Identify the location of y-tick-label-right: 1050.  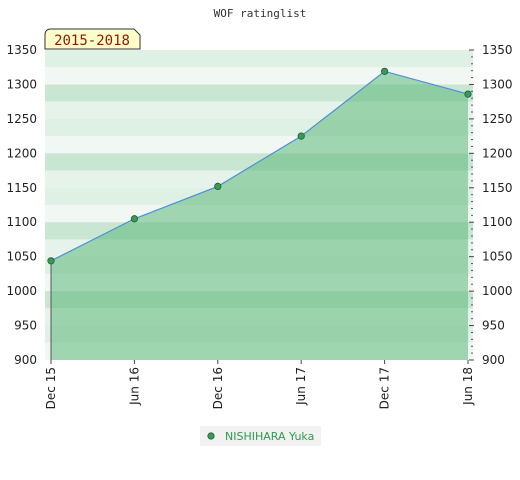
(497, 257).